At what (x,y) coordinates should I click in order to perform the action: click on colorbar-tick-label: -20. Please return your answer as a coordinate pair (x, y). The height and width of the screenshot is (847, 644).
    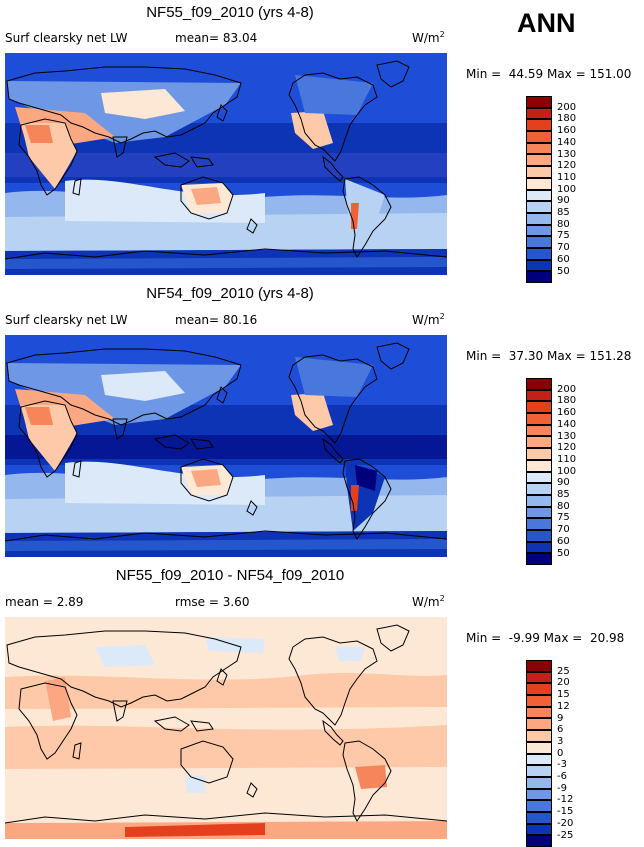
    Looking at the image, I should click on (565, 823).